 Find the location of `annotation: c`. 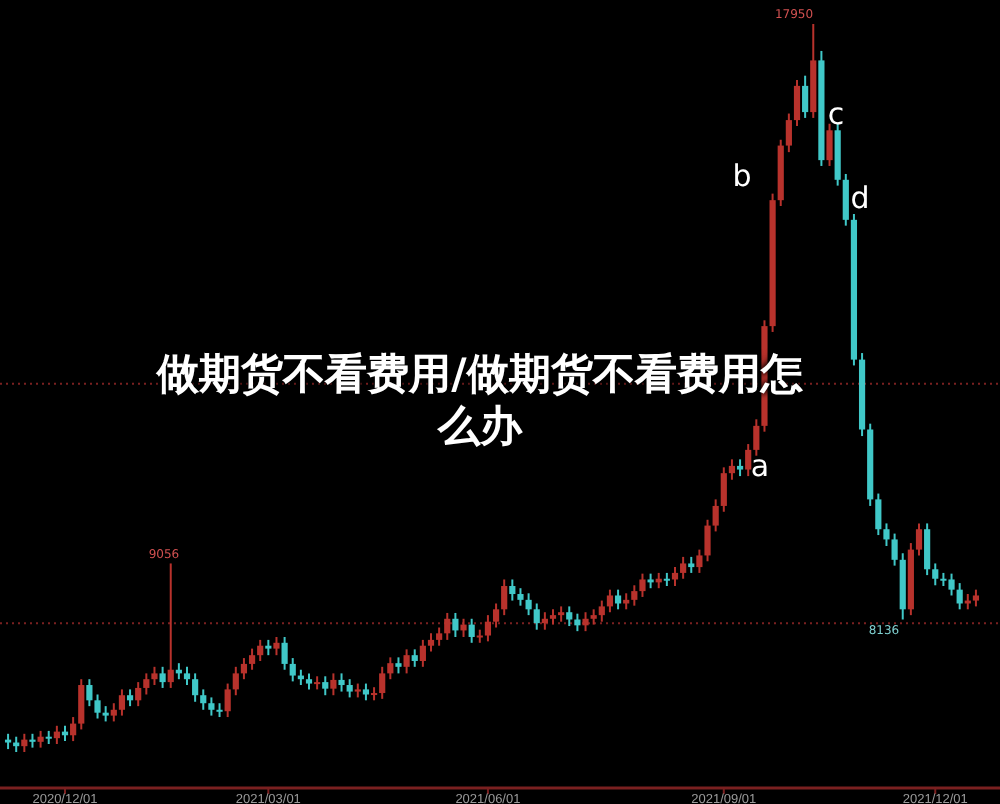

annotation: c is located at coordinates (836, 114).